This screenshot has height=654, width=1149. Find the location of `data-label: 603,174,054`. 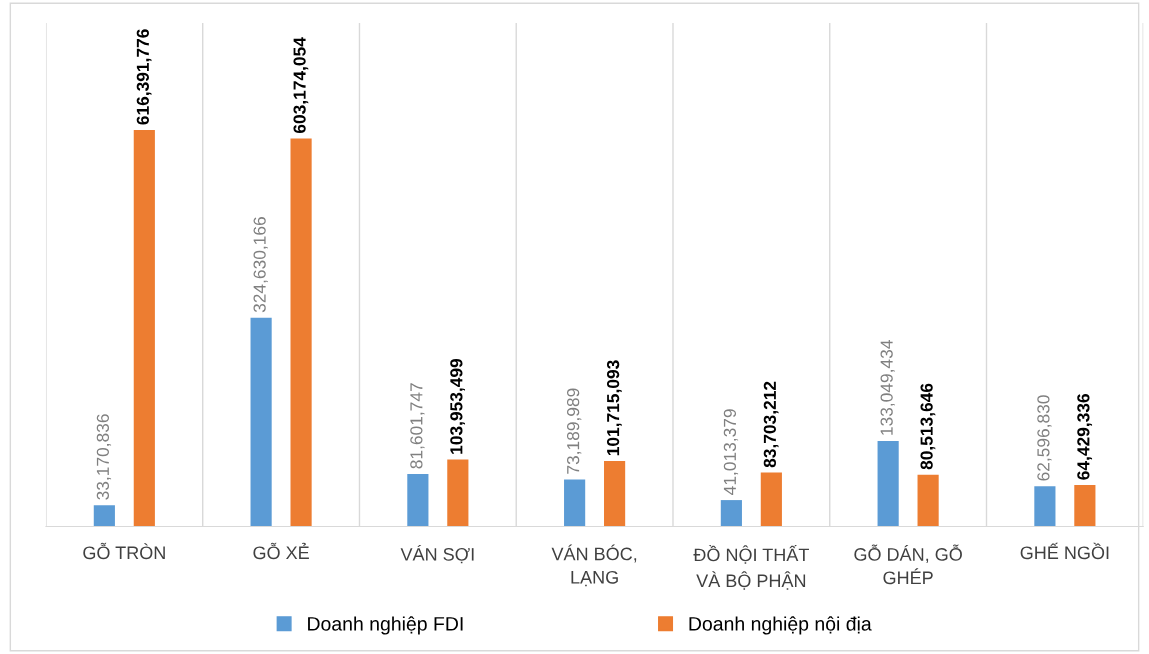

data-label: 603,174,054 is located at coordinates (301, 85).